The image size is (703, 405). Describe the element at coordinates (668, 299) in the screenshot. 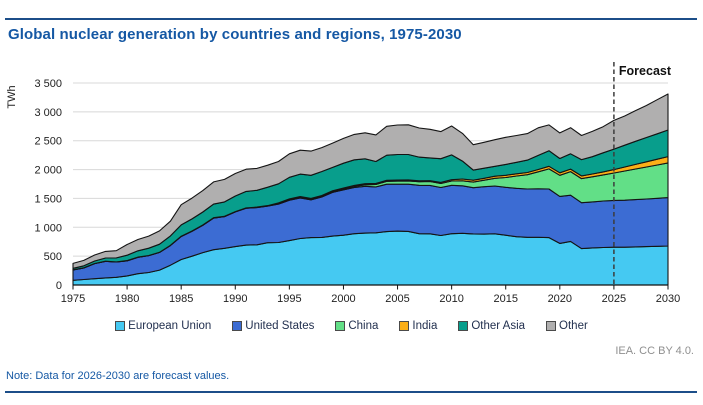

I see `x-tick-label: 2030` at that location.